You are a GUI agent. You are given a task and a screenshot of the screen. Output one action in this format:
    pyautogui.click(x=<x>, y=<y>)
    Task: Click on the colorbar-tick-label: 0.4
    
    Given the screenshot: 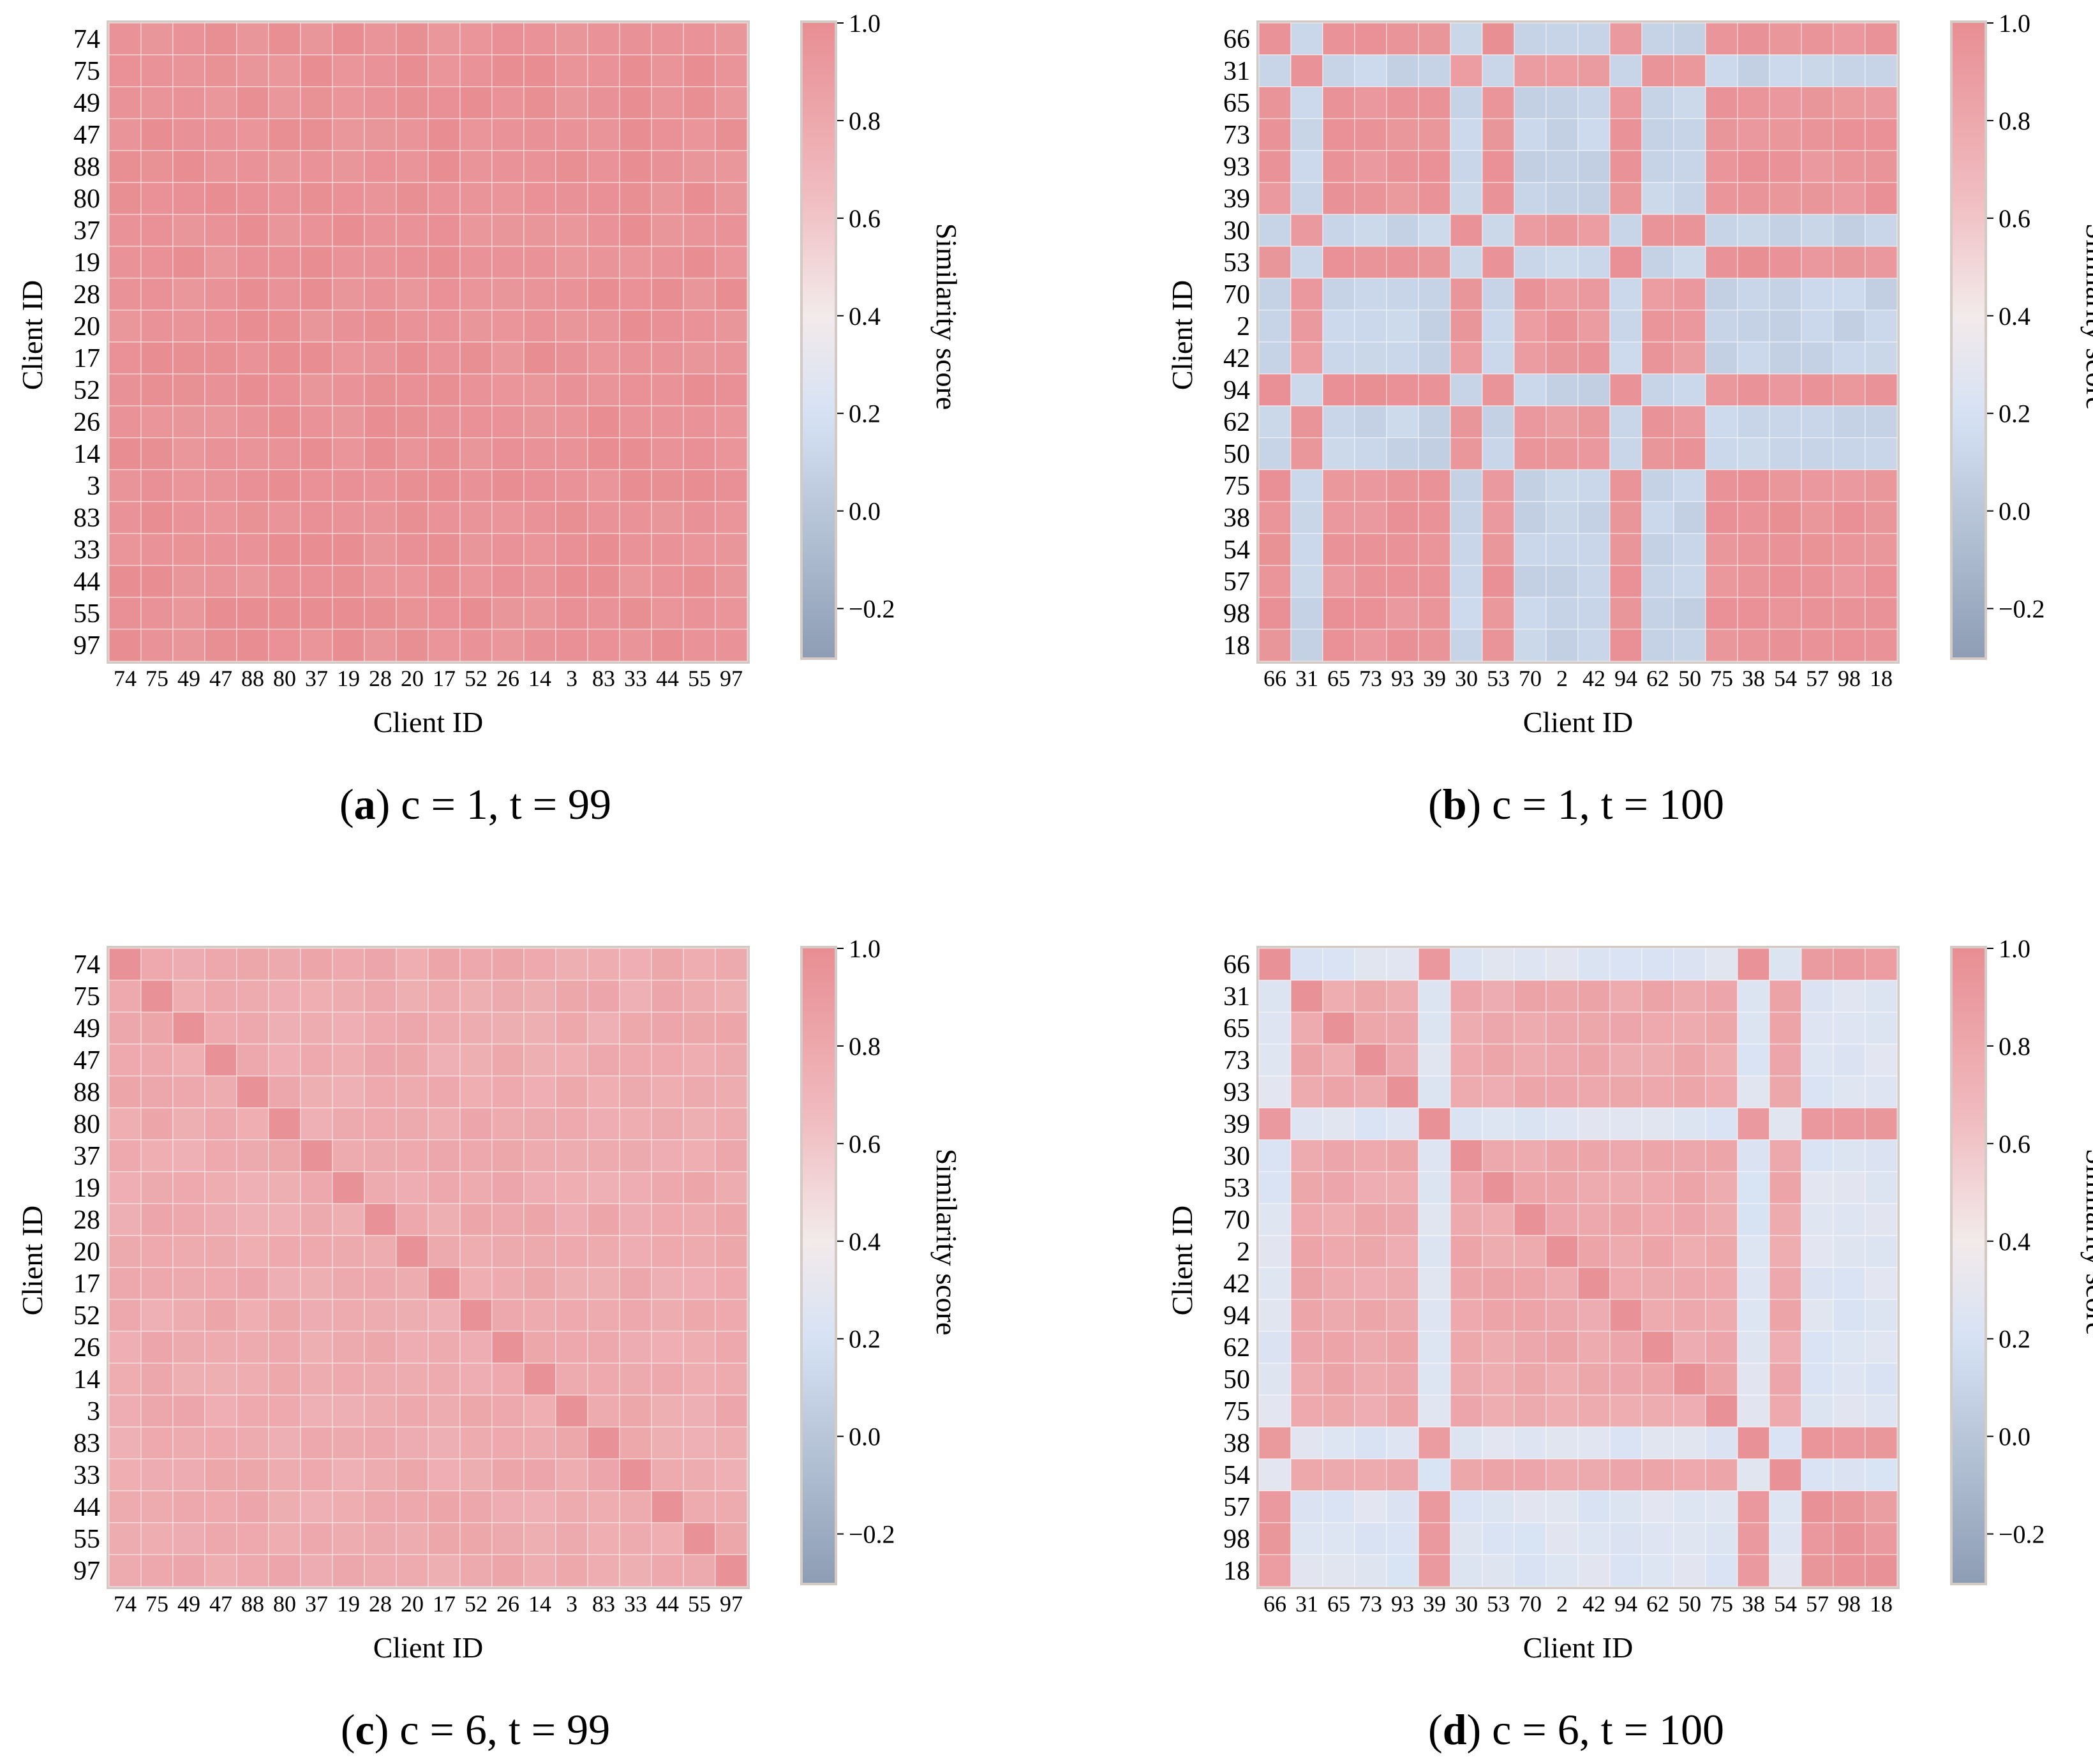 What is the action you would take?
    pyautogui.click(x=2014, y=316)
    